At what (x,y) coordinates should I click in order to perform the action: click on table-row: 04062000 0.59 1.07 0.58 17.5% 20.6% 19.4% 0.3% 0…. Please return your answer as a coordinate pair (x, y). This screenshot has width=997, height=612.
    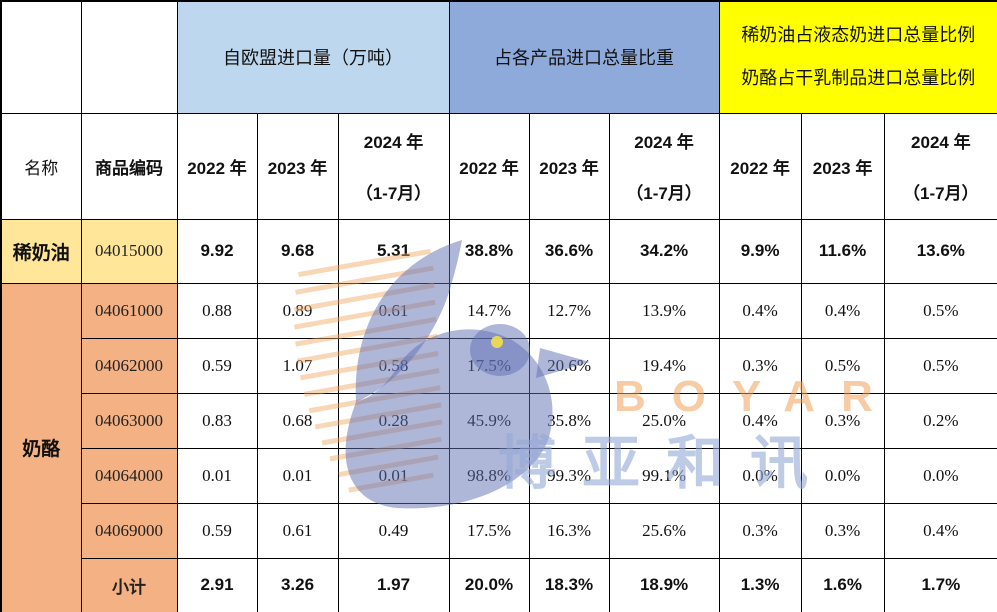
    Looking at the image, I should click on (499, 365).